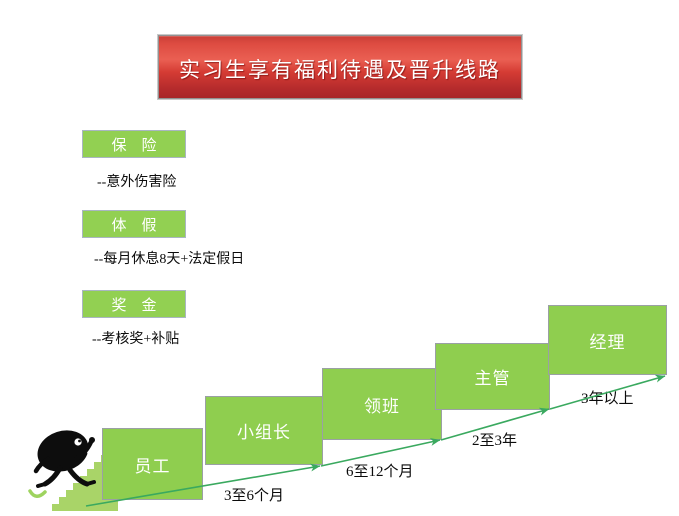  I want to click on benefit-label-leave: 体 假, so click(134, 224).